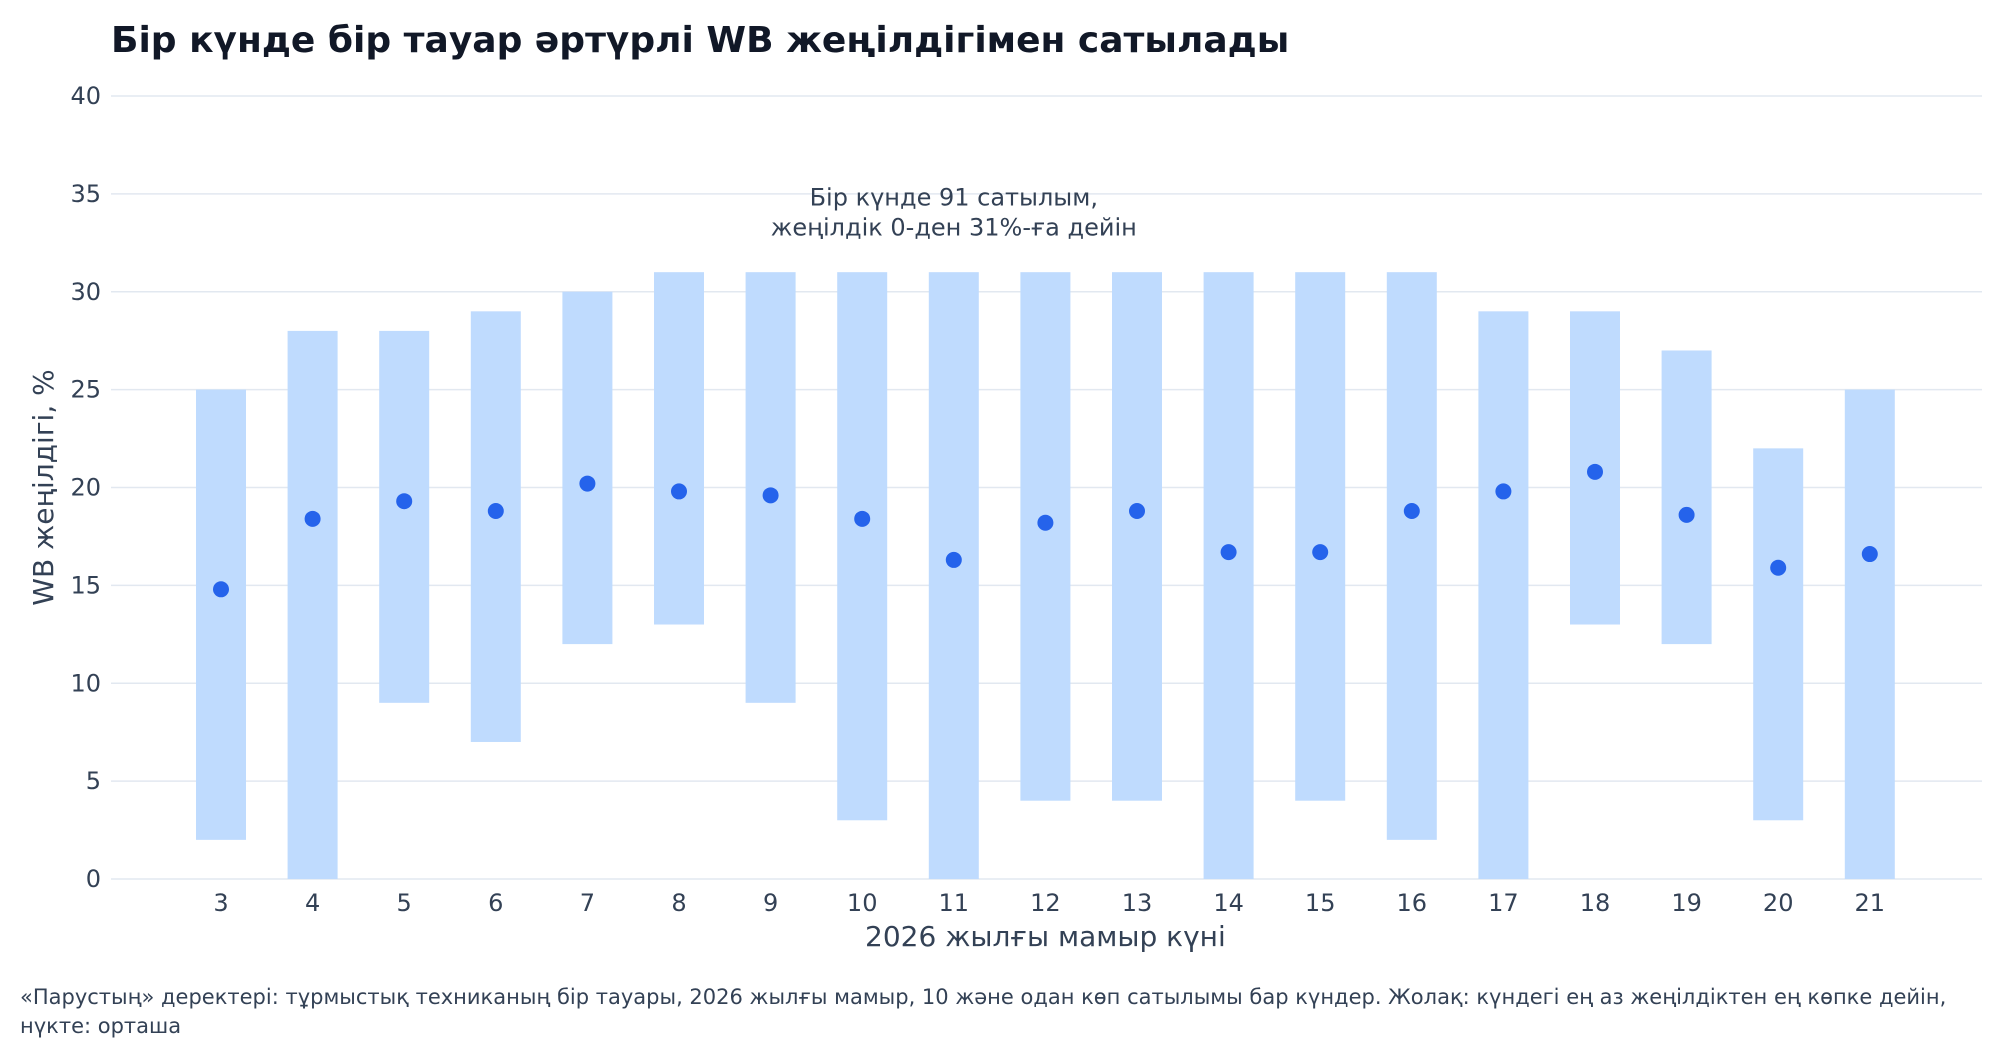  I want to click on x-tick-label: 3, so click(220, 903).